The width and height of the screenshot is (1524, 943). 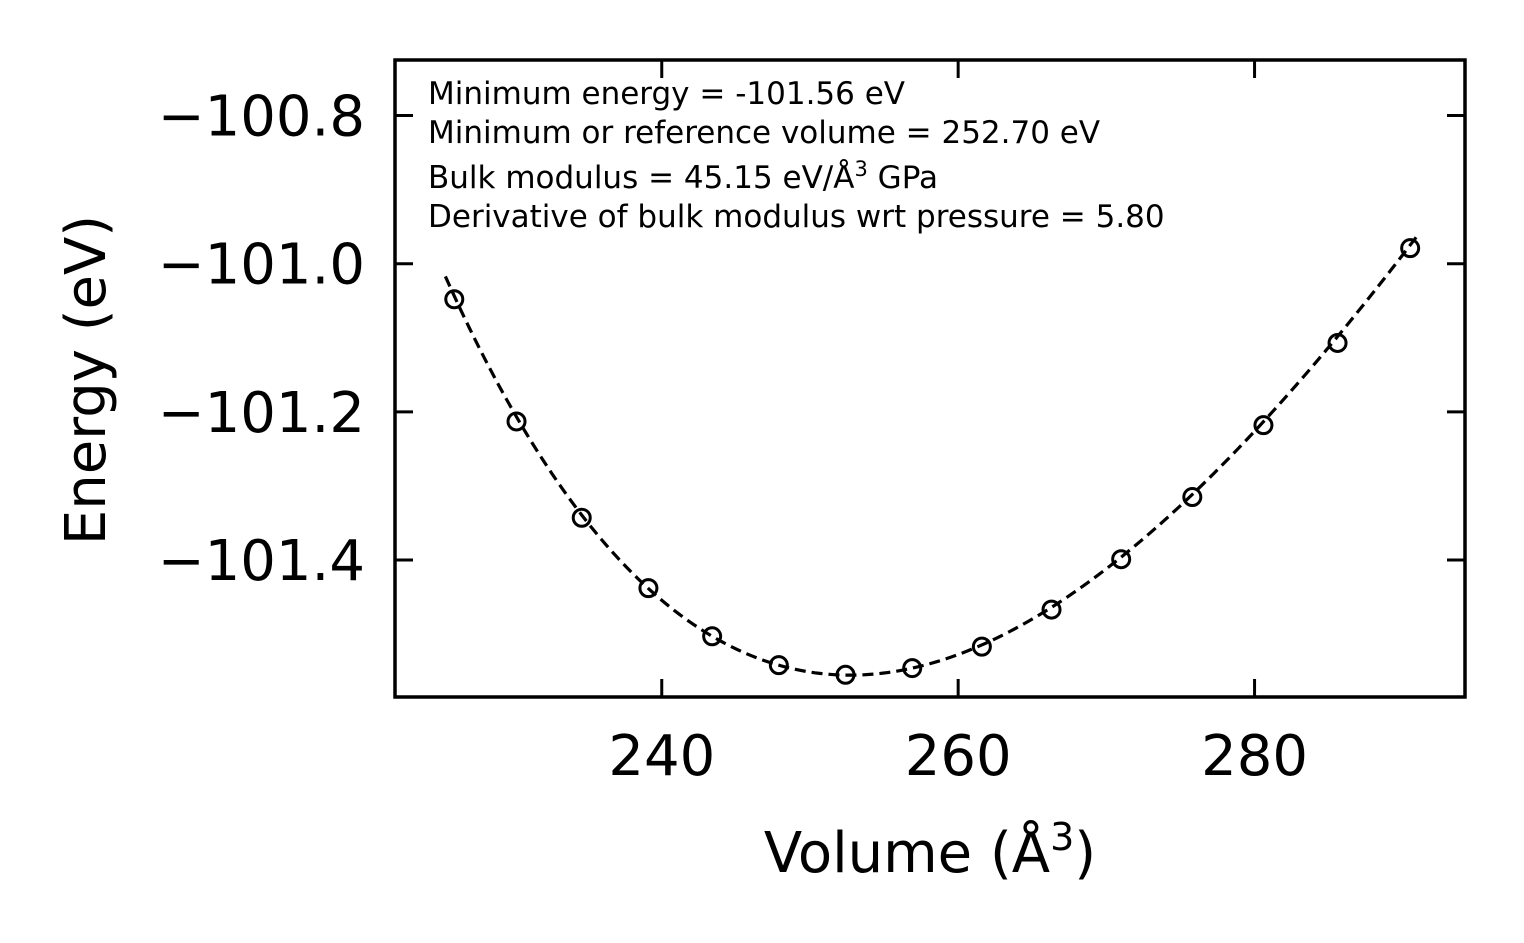 What do you see at coordinates (903, 178) in the screenshot?
I see `annotation-bulk-modulus-unit: GPa` at bounding box center [903, 178].